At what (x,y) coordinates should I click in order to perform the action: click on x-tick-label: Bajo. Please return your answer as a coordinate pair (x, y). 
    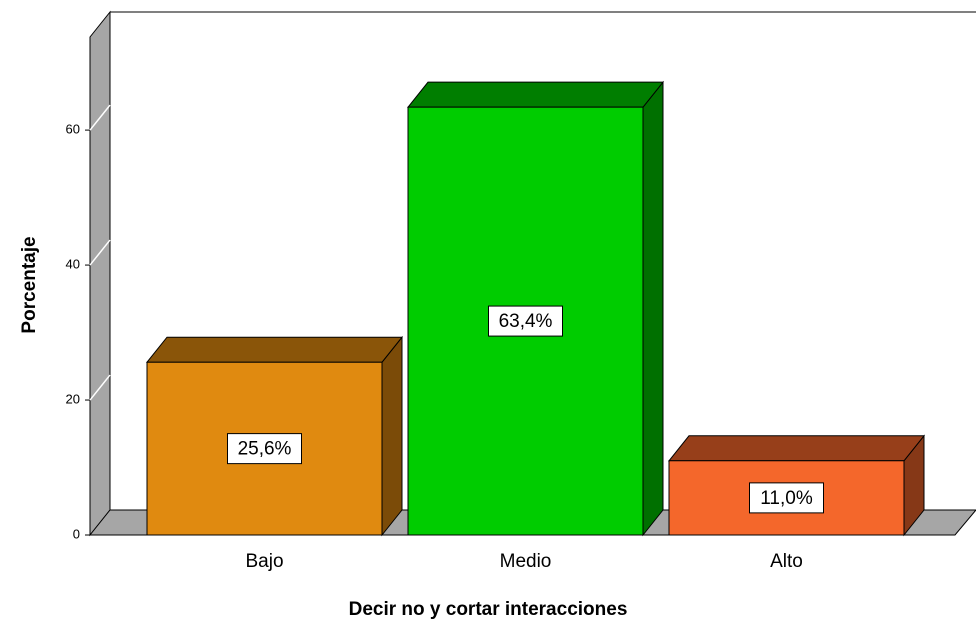
    Looking at the image, I should click on (264, 561).